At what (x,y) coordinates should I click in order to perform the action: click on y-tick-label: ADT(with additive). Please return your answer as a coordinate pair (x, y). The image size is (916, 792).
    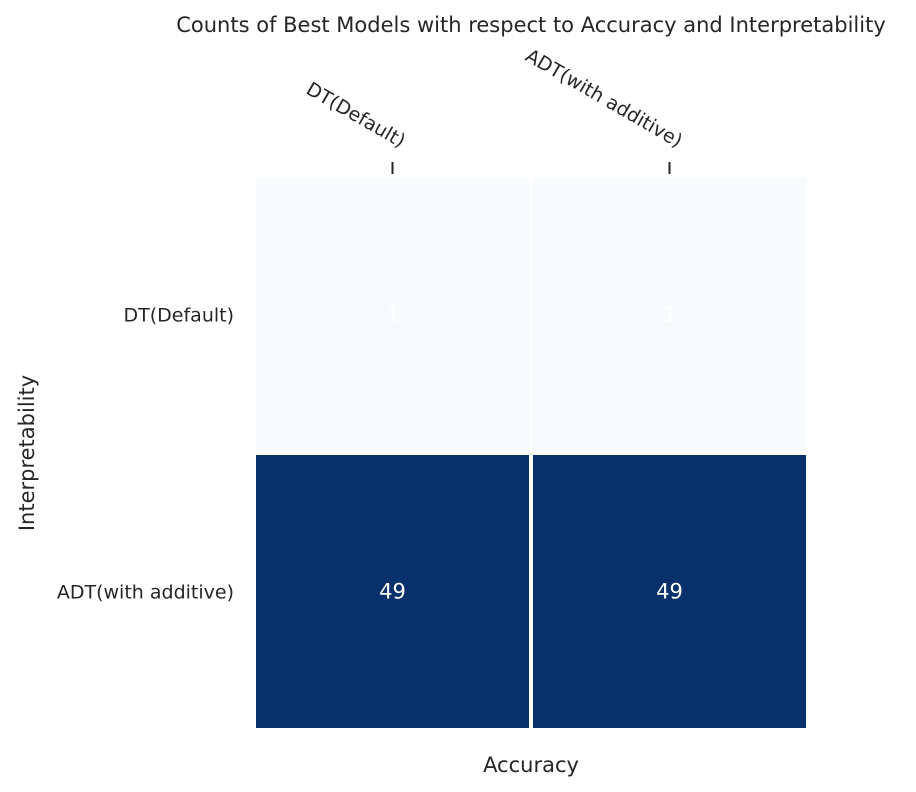
    Looking at the image, I should click on (145, 593).